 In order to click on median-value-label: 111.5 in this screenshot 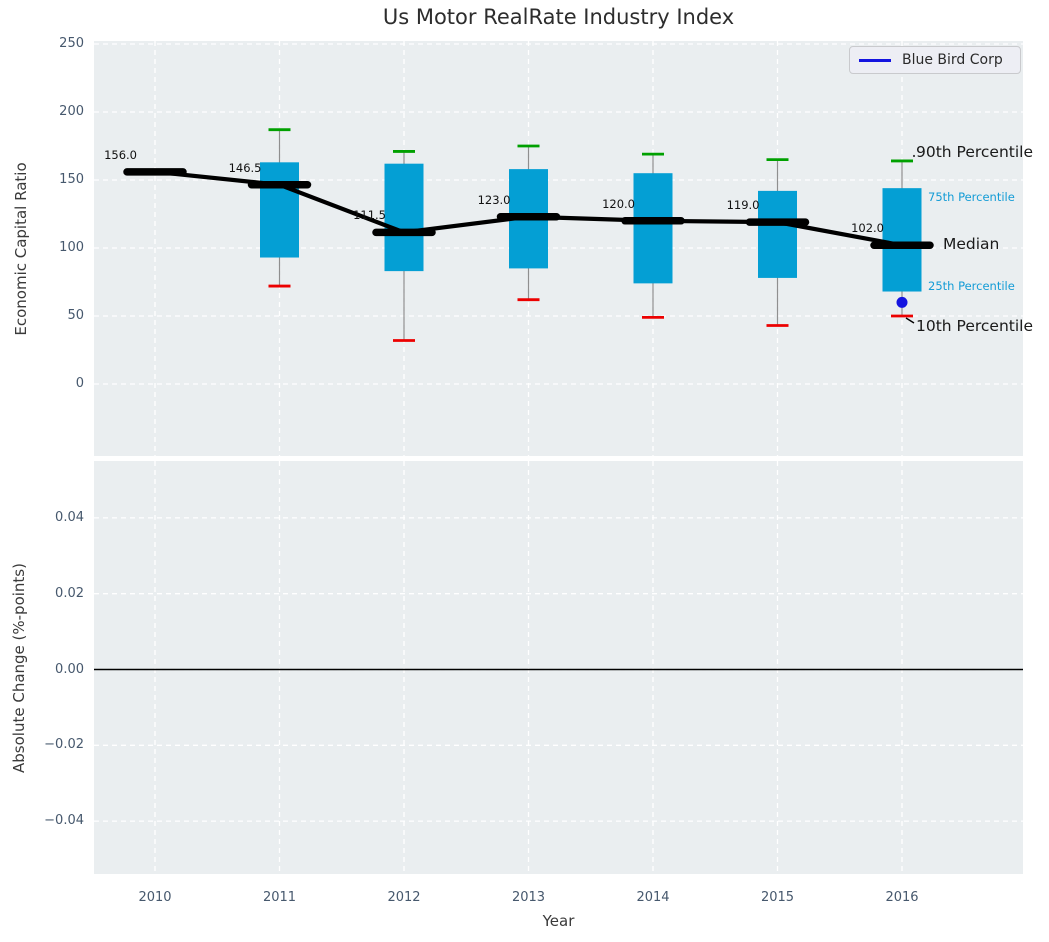, I will do `click(369, 215)`.